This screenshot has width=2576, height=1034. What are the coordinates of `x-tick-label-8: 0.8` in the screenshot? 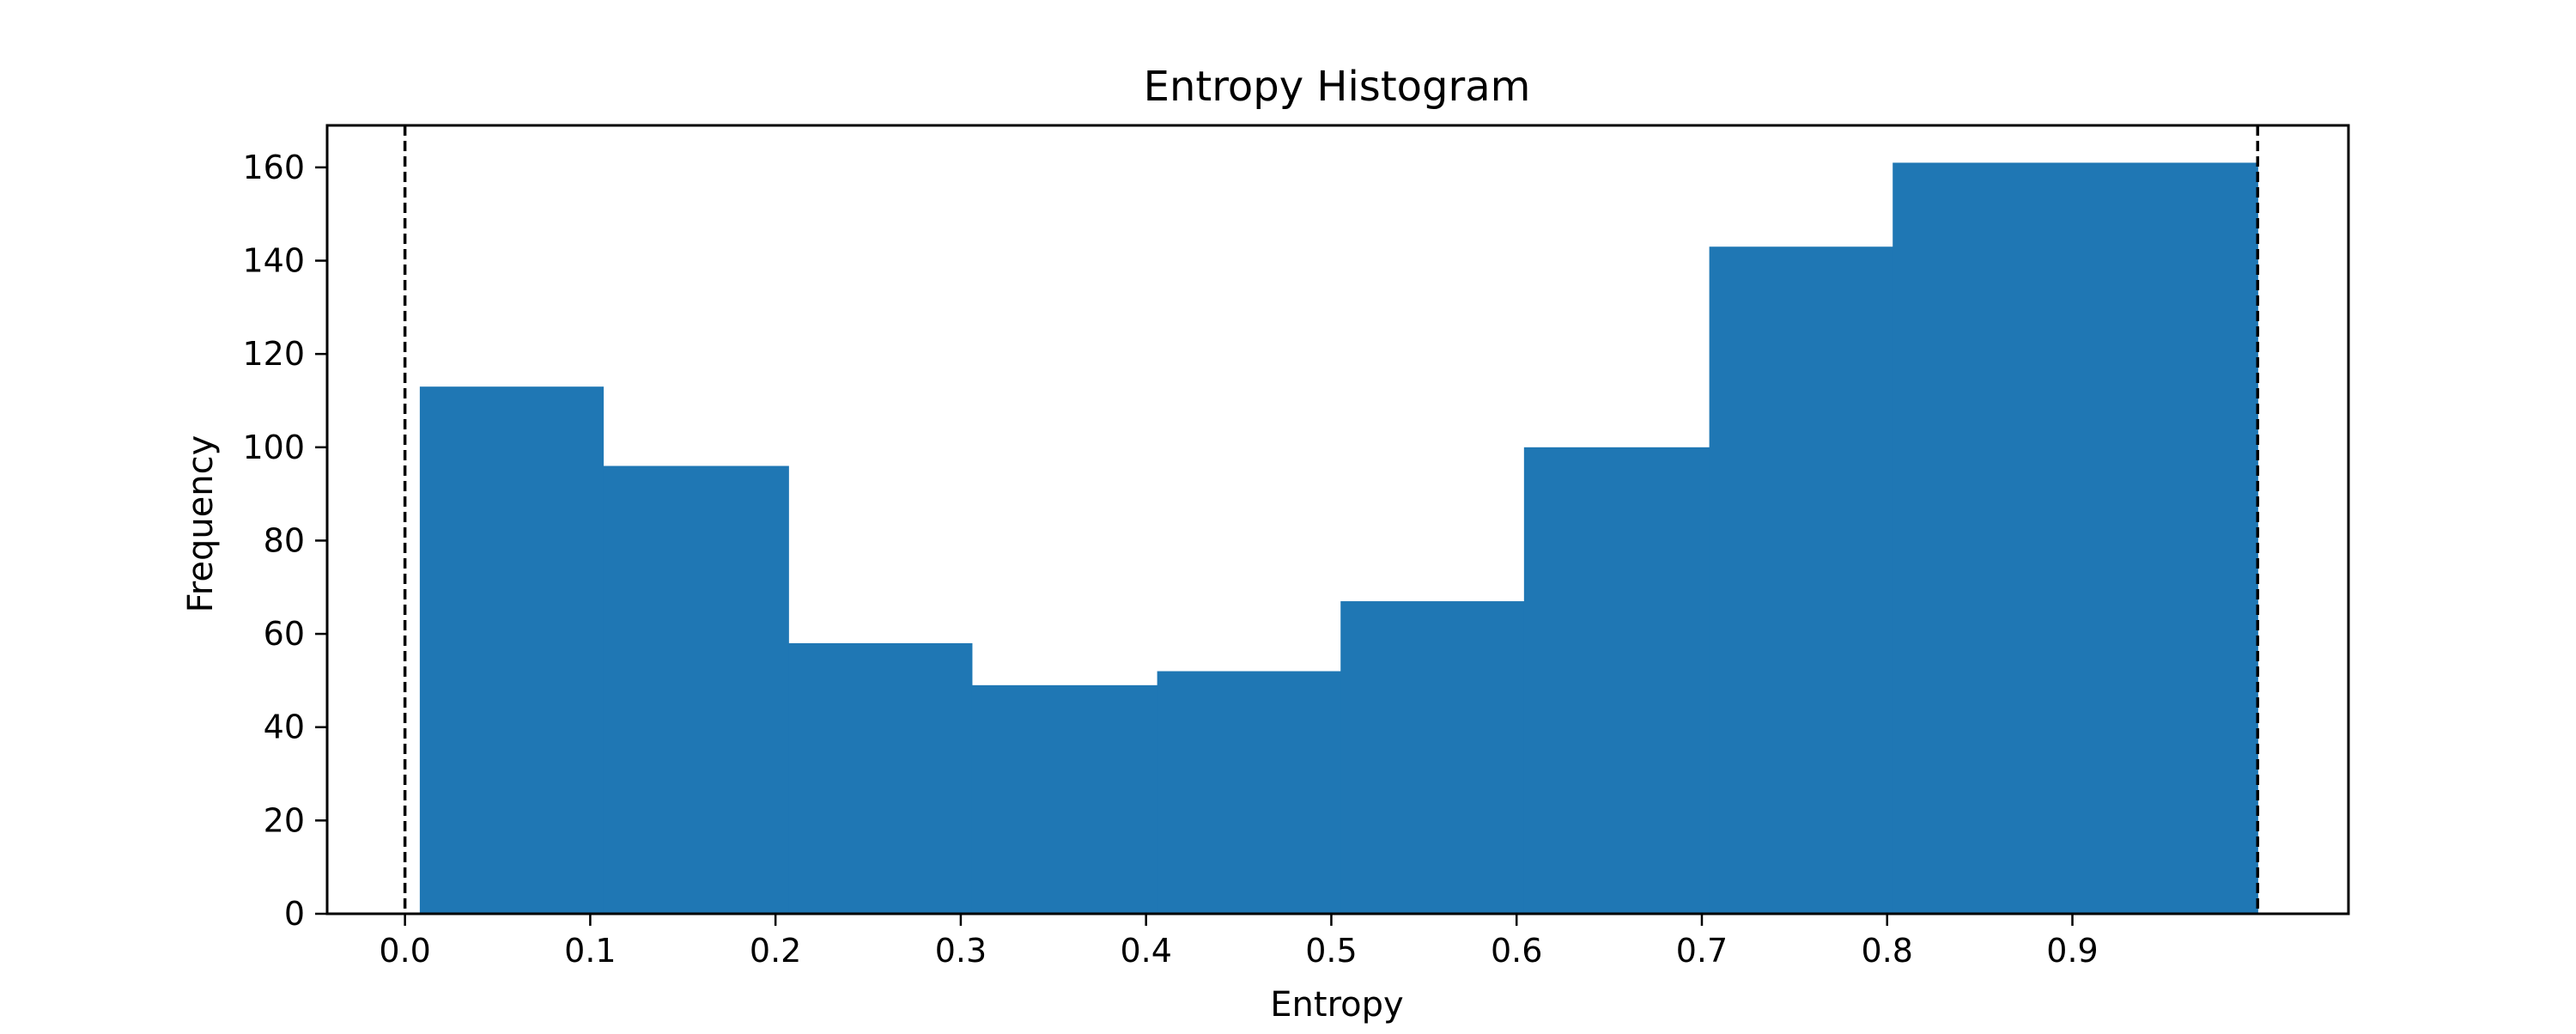 It's located at (1887, 951).